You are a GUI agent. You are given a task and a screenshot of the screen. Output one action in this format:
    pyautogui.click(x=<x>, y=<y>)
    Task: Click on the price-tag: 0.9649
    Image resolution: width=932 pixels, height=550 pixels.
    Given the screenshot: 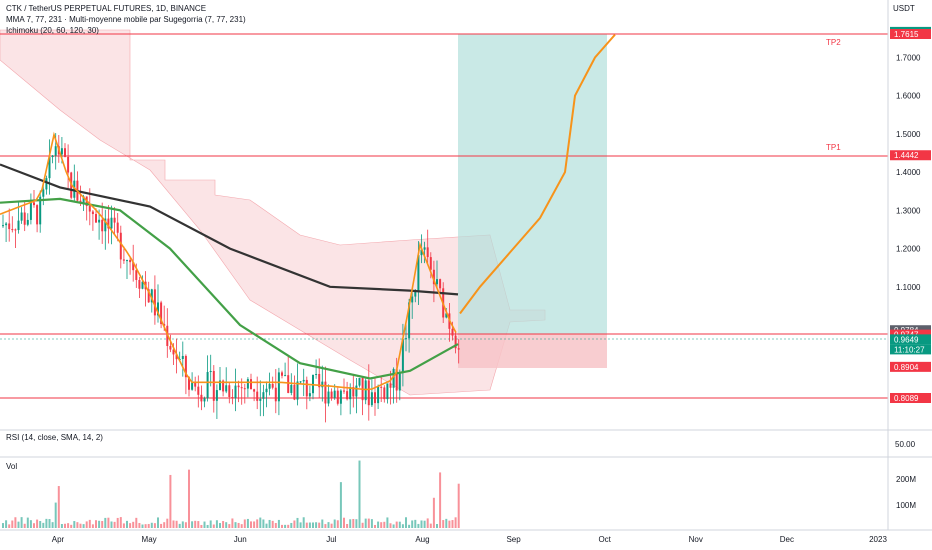 What is the action you would take?
    pyautogui.click(x=910, y=339)
    